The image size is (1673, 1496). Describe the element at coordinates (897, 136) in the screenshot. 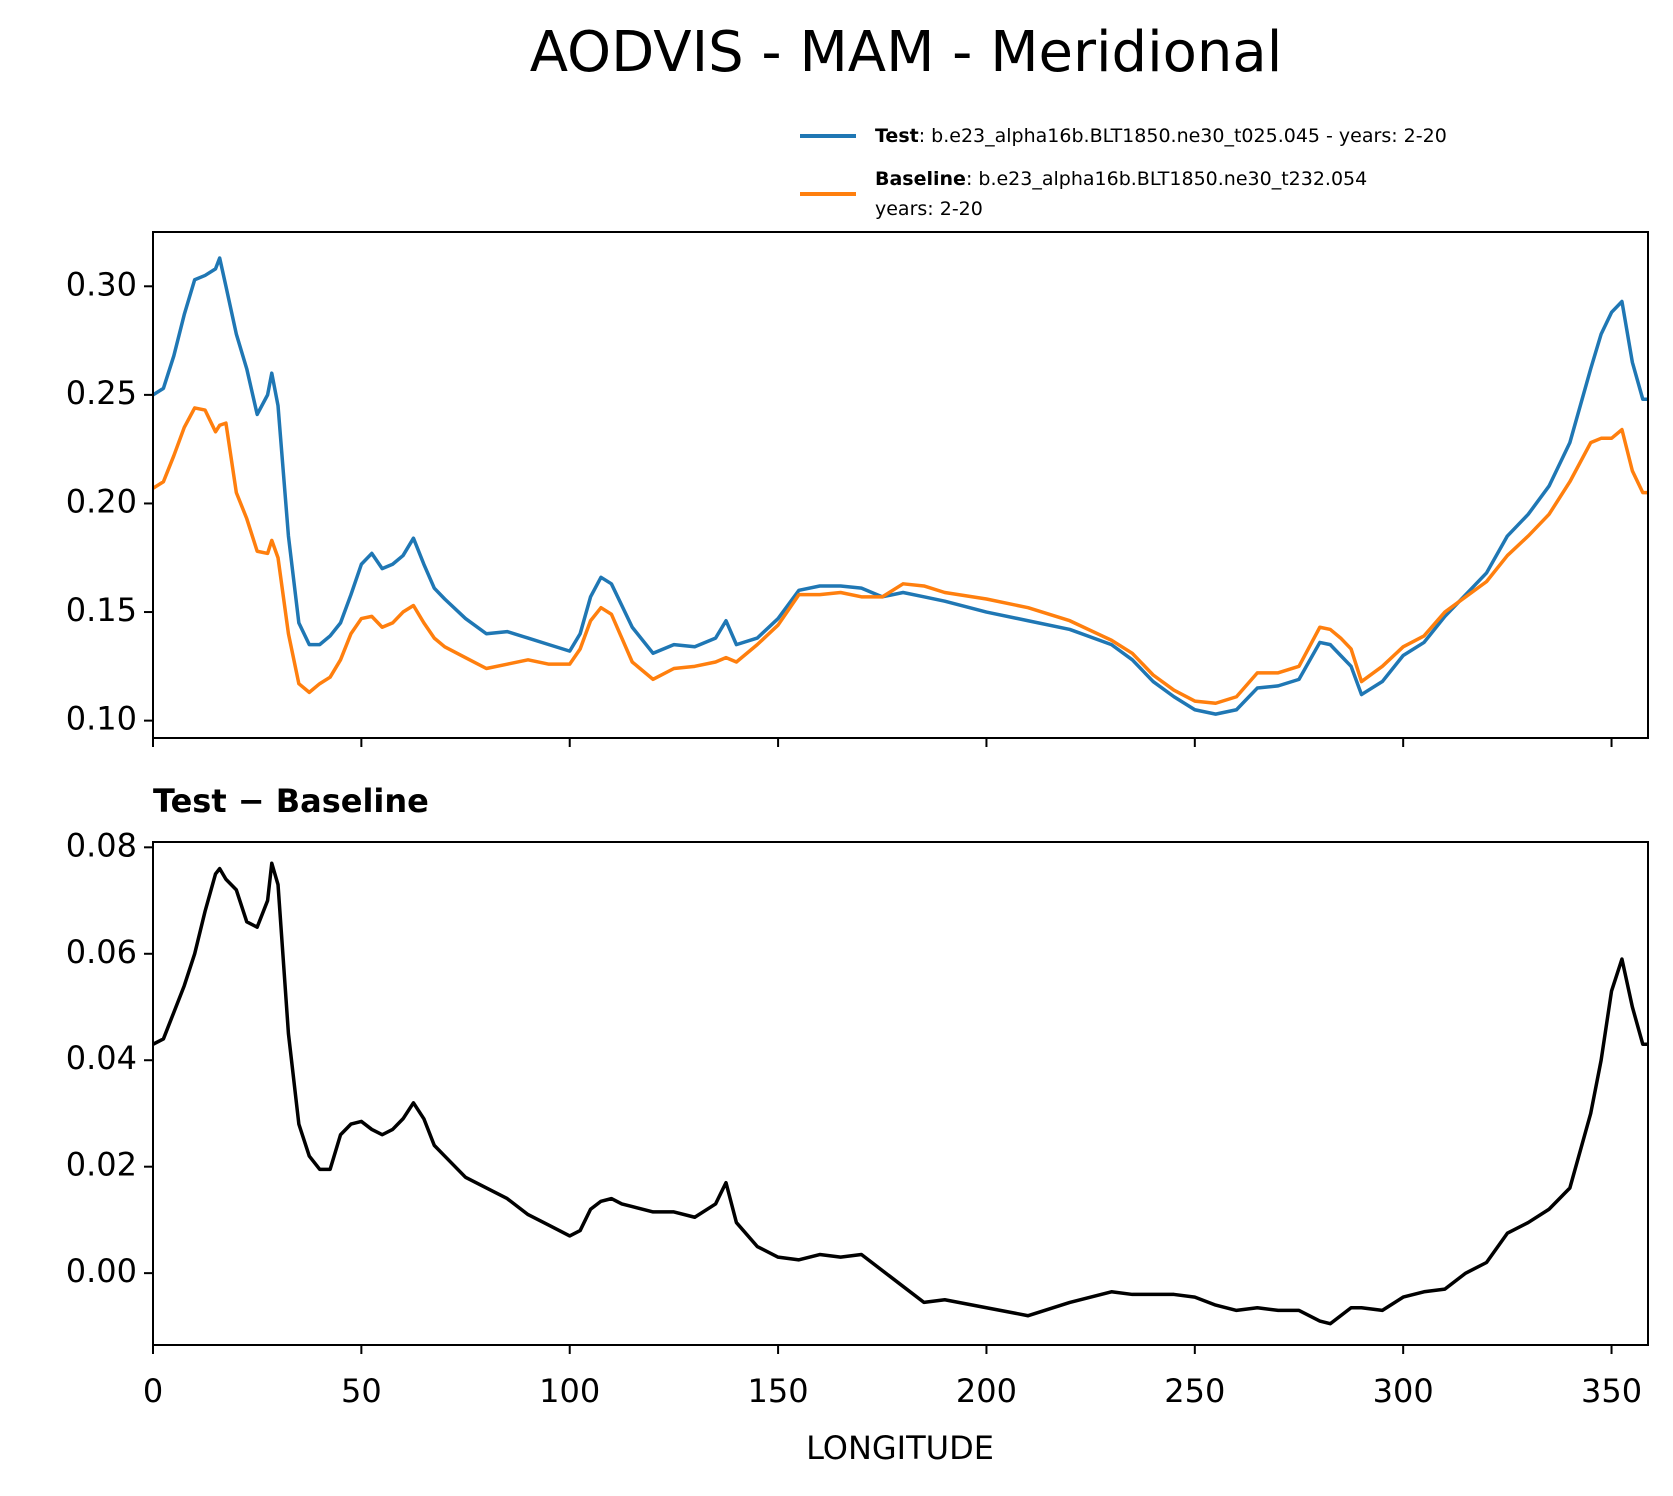

I see `legend-name: Test` at that location.